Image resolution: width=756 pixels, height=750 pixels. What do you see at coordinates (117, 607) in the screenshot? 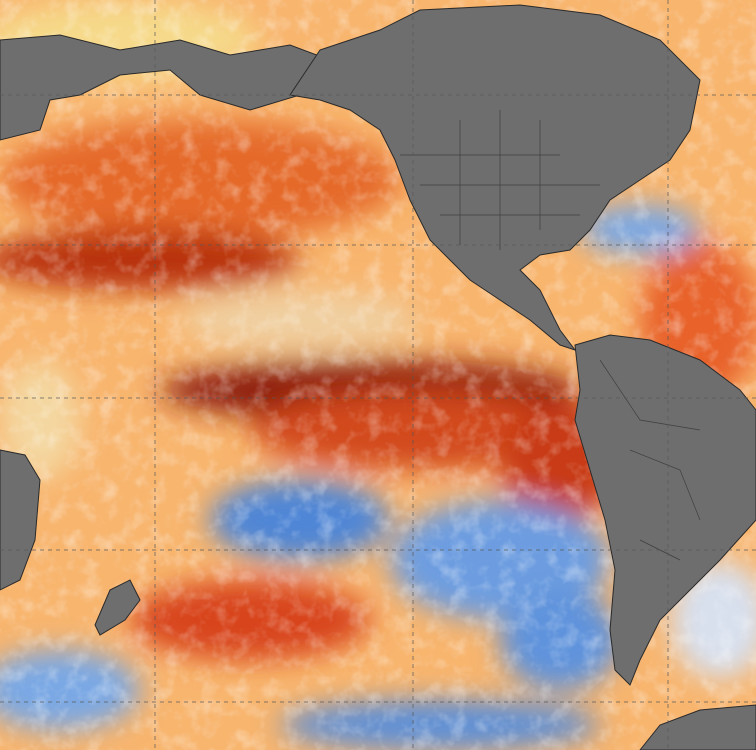
I see `new-zealand` at bounding box center [117, 607].